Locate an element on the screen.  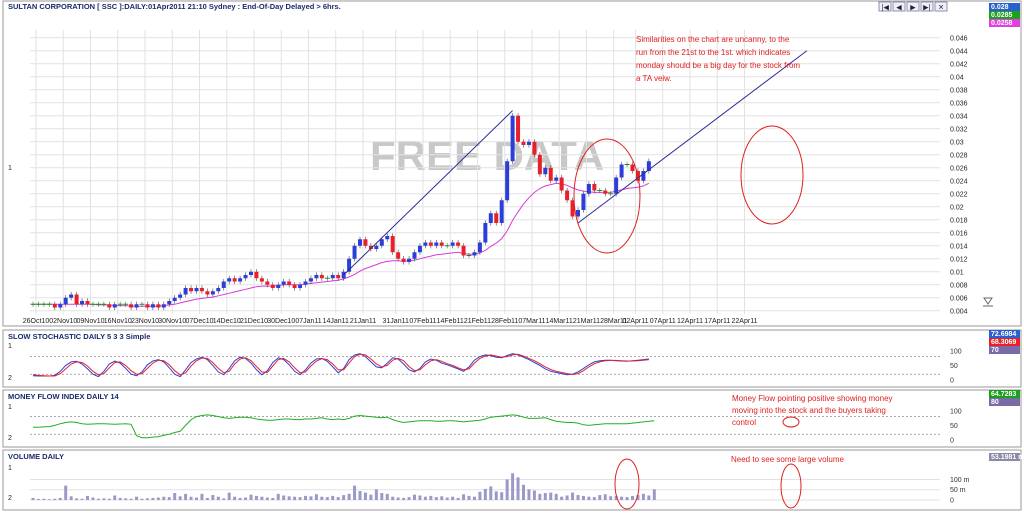
price-x-tick: 21Mar11 is located at coordinates (586, 321).